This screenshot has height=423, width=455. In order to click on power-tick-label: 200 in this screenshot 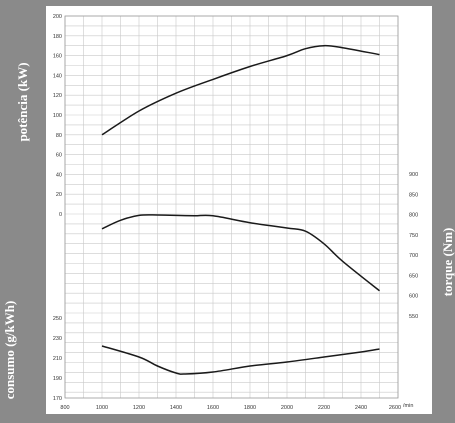, I will do `click(57, 17)`.